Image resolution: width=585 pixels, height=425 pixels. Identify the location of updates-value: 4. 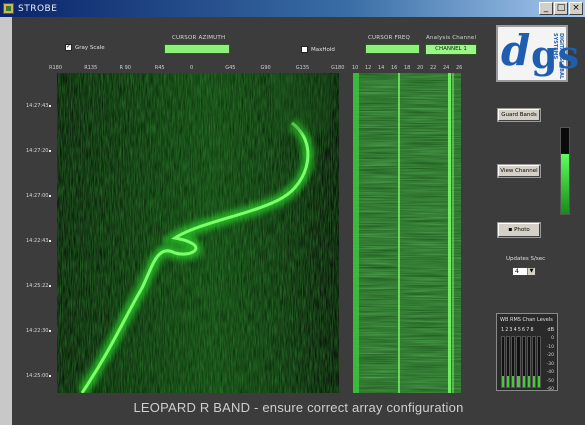
(517, 271).